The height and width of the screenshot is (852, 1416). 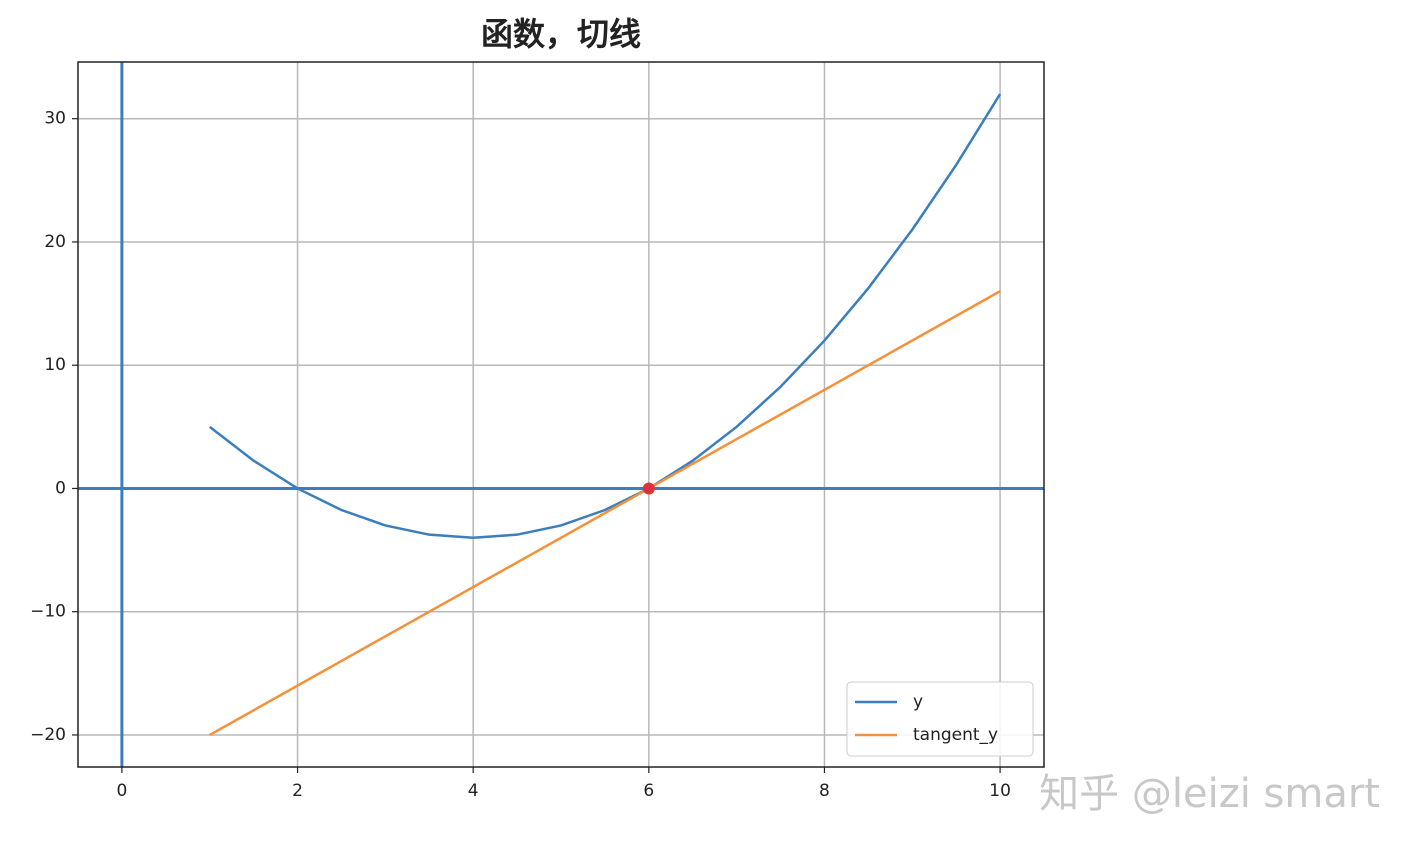 I want to click on legend-label: y, so click(x=918, y=702).